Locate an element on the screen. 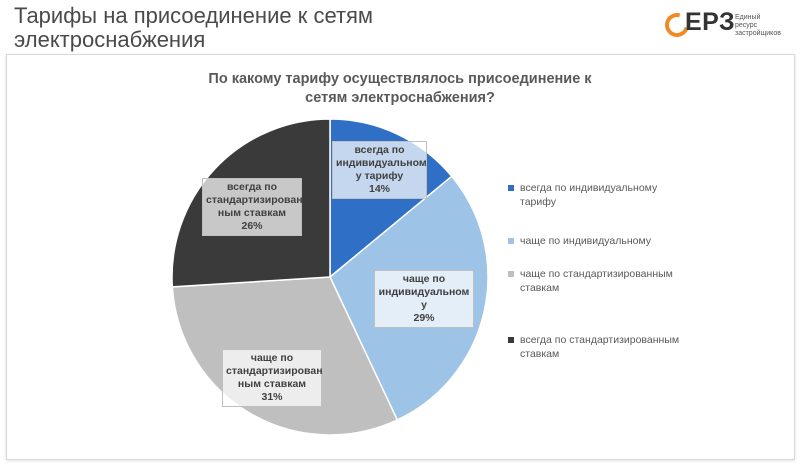 The width and height of the screenshot is (800, 464). legend-label: всегда по индивидуальному тарифу is located at coordinates (589, 195).